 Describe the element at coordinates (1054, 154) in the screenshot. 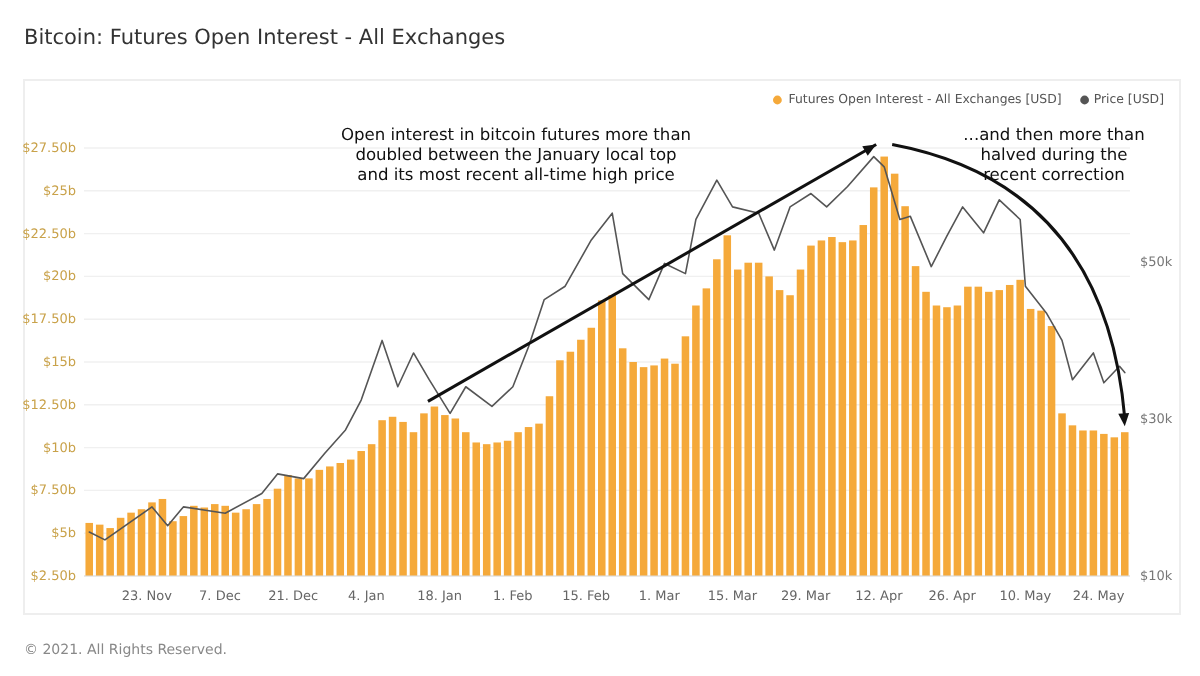

I see `annotation: ...and then more than halved during the recent correction` at that location.